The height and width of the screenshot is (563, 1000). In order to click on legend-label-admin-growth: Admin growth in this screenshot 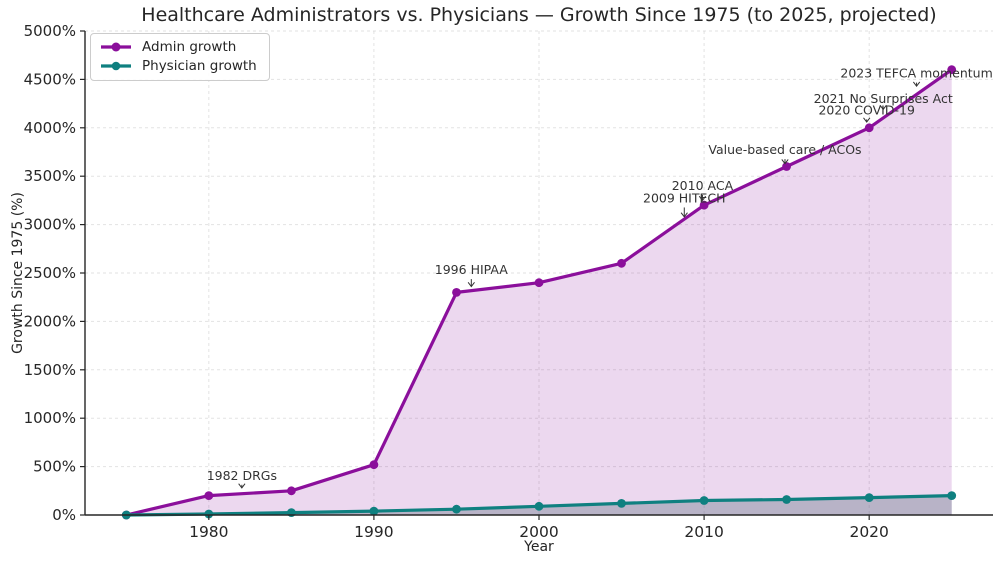, I will do `click(189, 47)`.